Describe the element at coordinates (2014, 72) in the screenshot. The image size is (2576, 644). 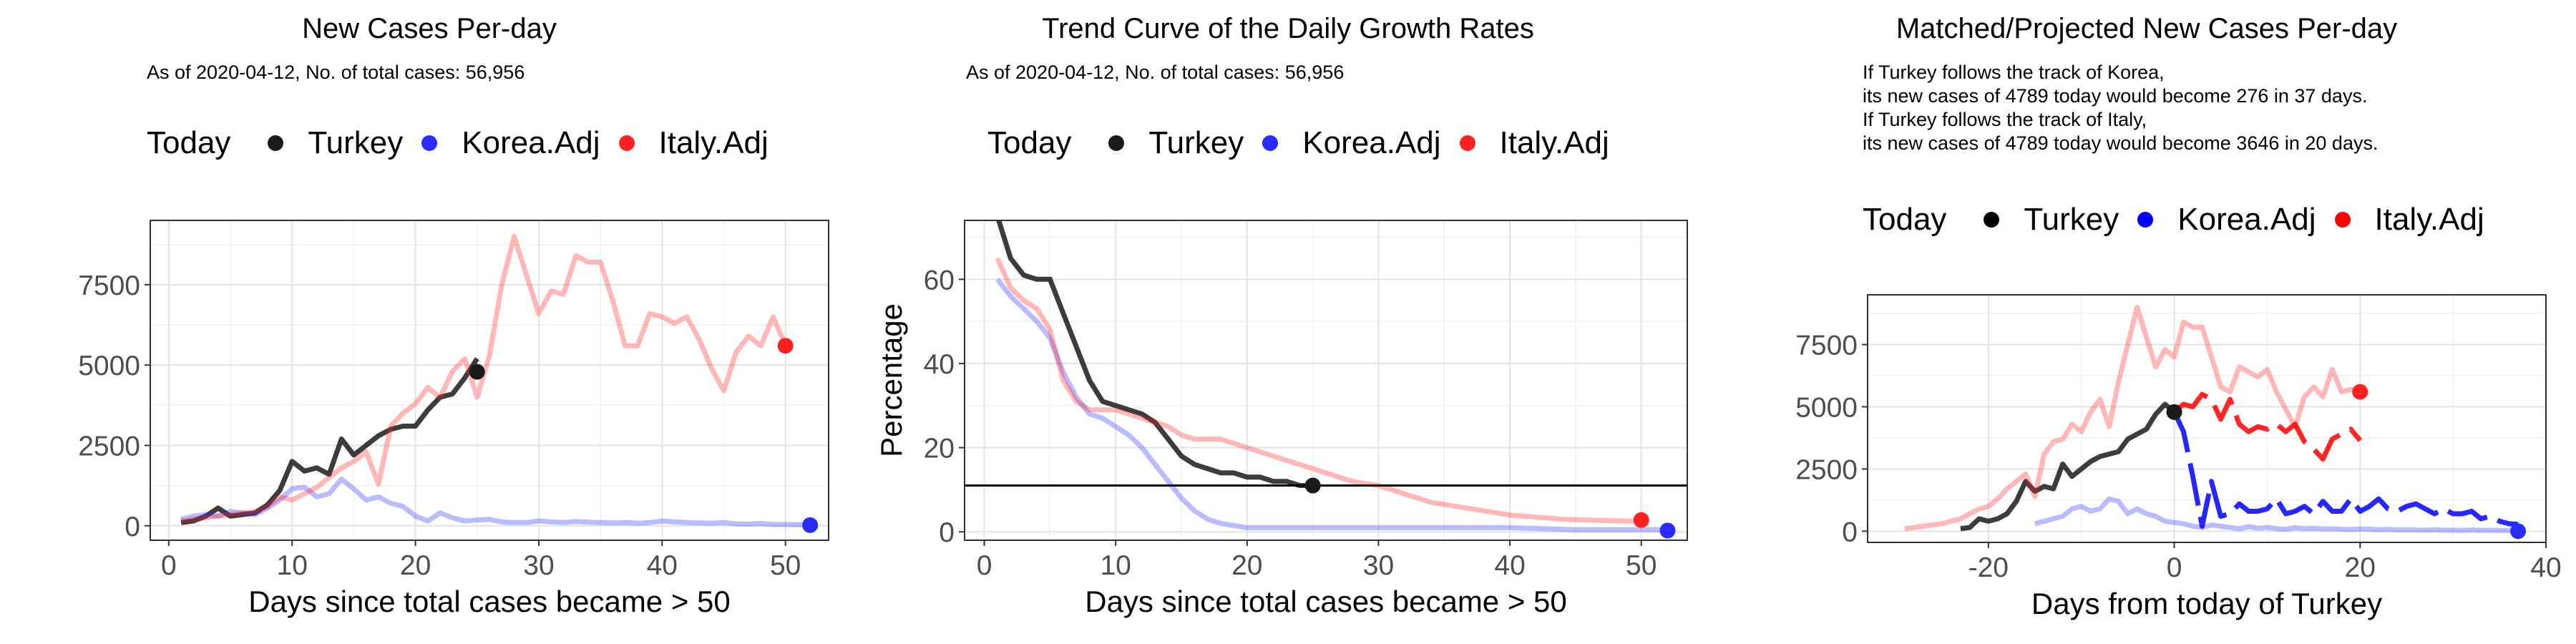
I see `subtitle-line: If Turkey follows the track of Korea,` at that location.